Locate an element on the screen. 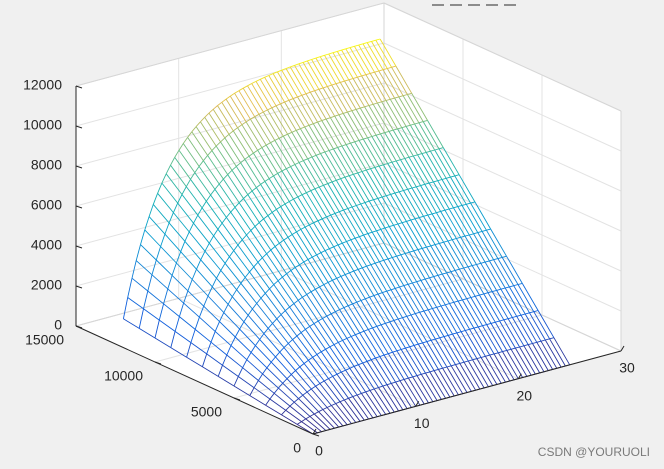 Image resolution: width=664 pixels, height=469 pixels. x-tick-mark is located at coordinates (314, 431).